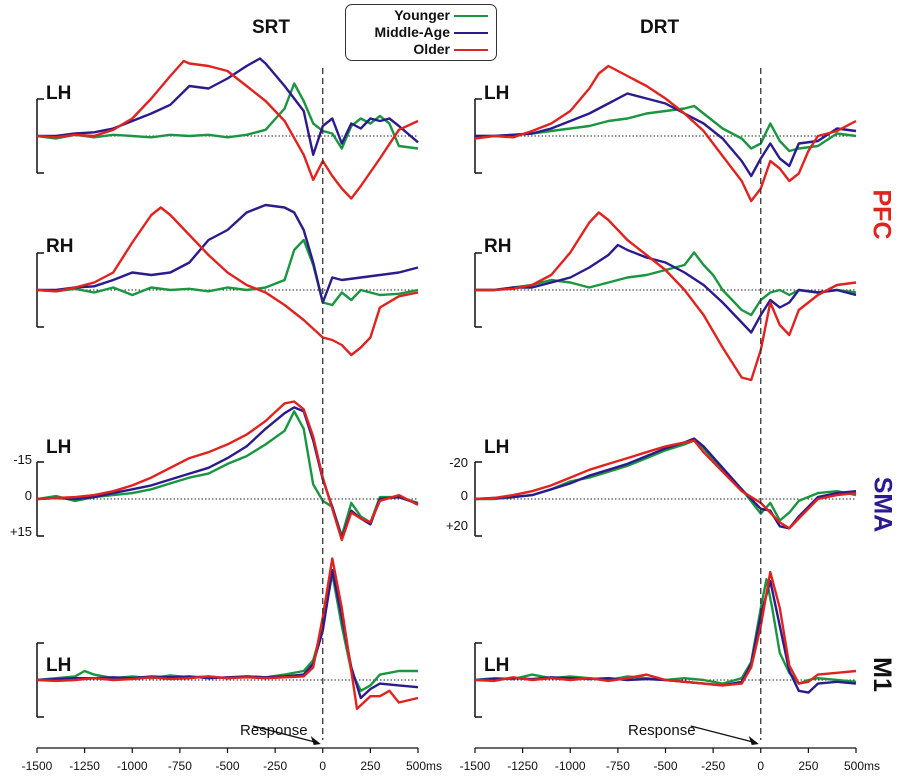  Describe the element at coordinates (446, 750) in the screenshot. I see `x-axis` at that location.